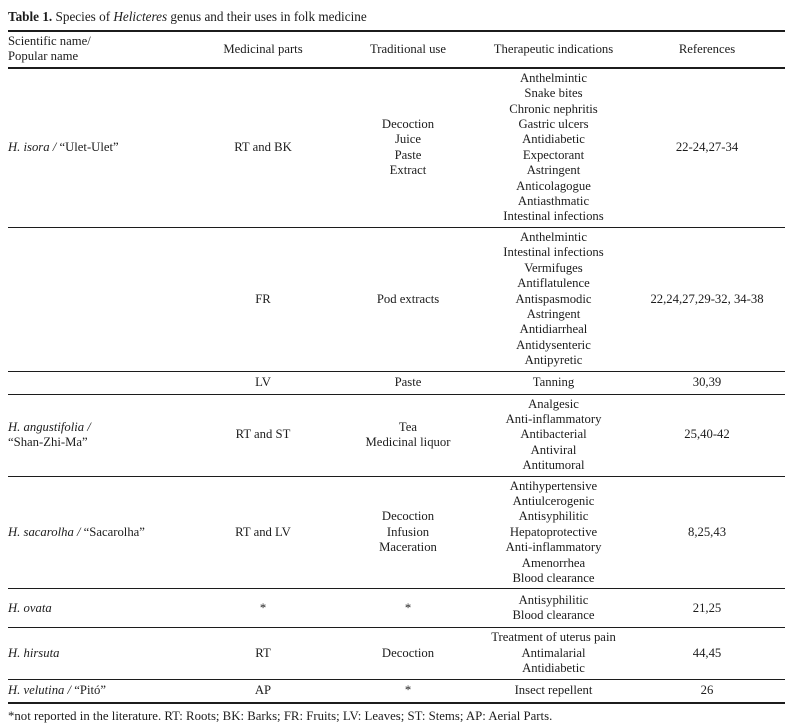  Describe the element at coordinates (553, 608) in the screenshot. I see `cell-therapeutic-indications: Antisyphilitic Blood clearance` at that location.